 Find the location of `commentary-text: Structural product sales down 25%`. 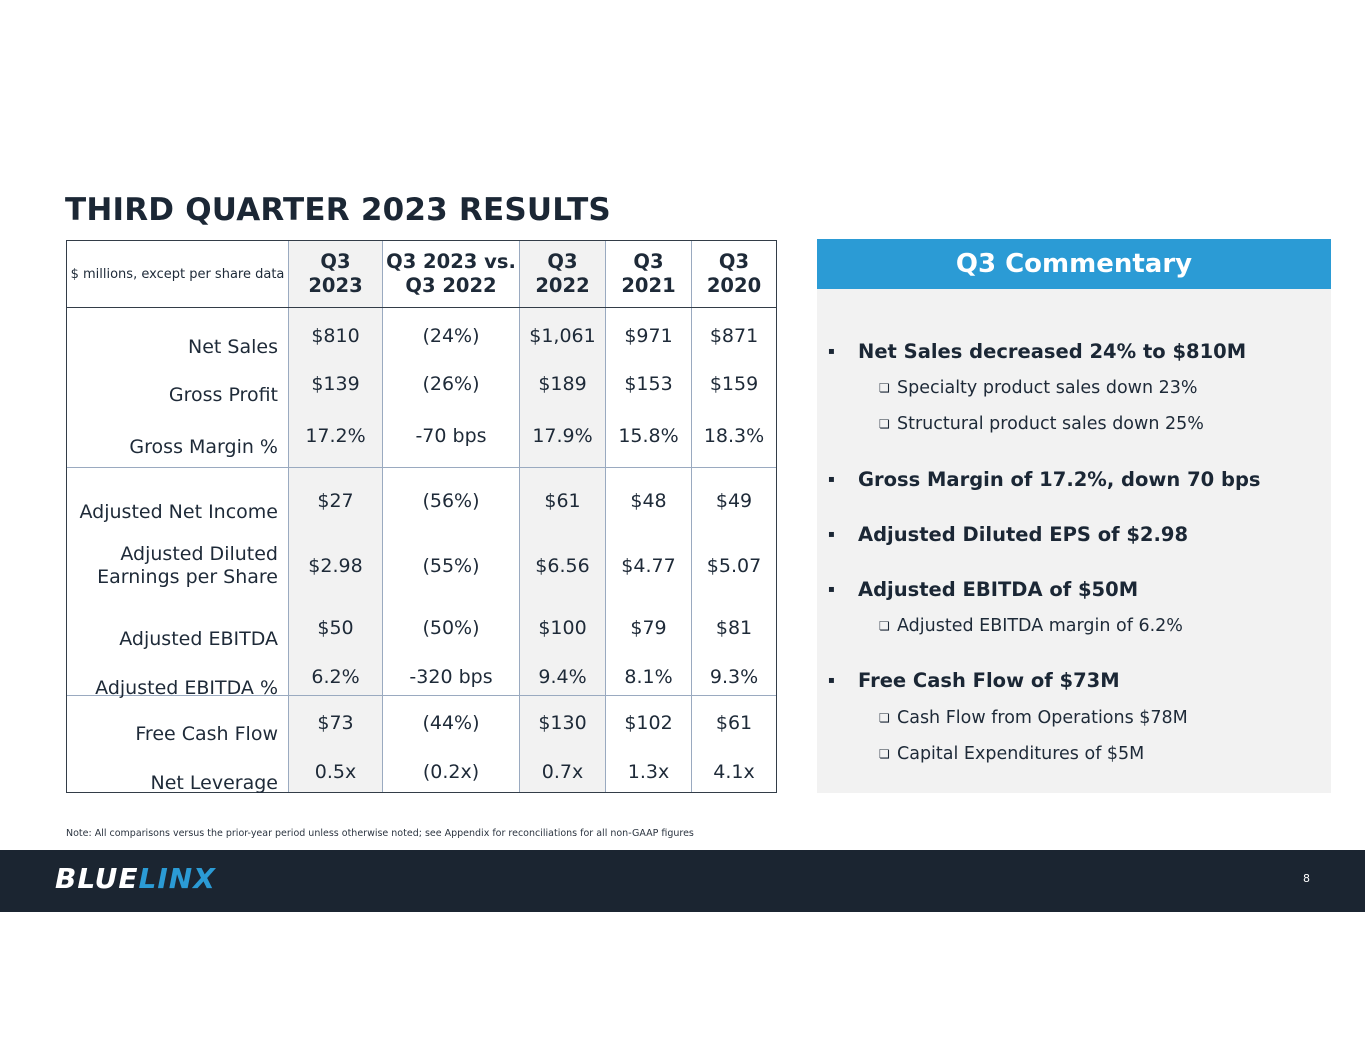

commentary-text: Structural product sales down 25% is located at coordinates (1050, 424).